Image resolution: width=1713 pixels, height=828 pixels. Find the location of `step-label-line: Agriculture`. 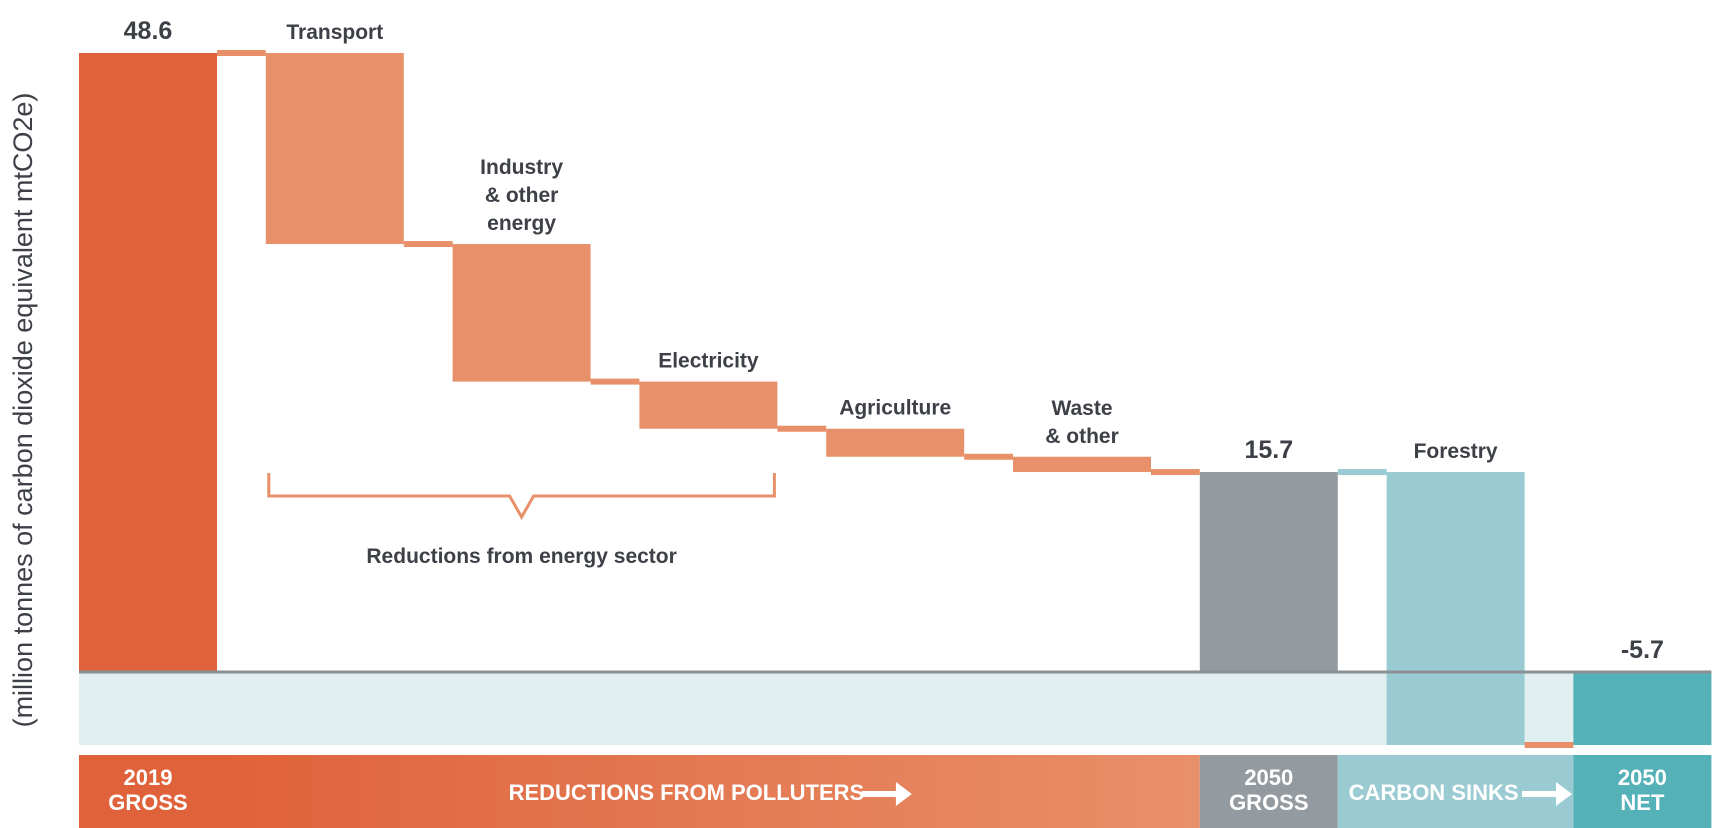

step-label-line: Agriculture is located at coordinates (895, 408).